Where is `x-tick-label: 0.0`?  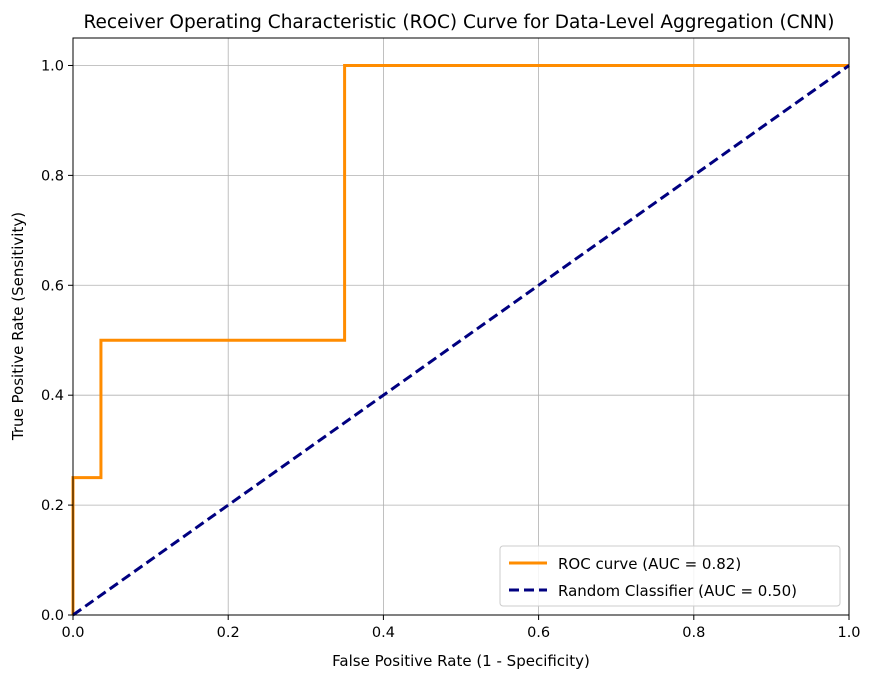
x-tick-label: 0.0 is located at coordinates (72, 633).